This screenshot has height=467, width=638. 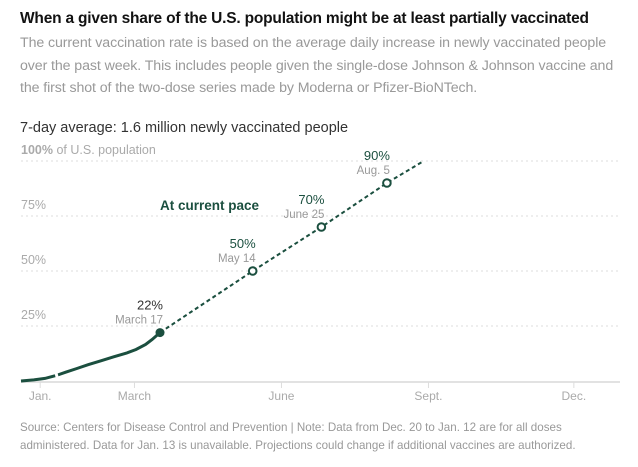 What do you see at coordinates (210, 205) in the screenshot?
I see `series-label: At current pace` at bounding box center [210, 205].